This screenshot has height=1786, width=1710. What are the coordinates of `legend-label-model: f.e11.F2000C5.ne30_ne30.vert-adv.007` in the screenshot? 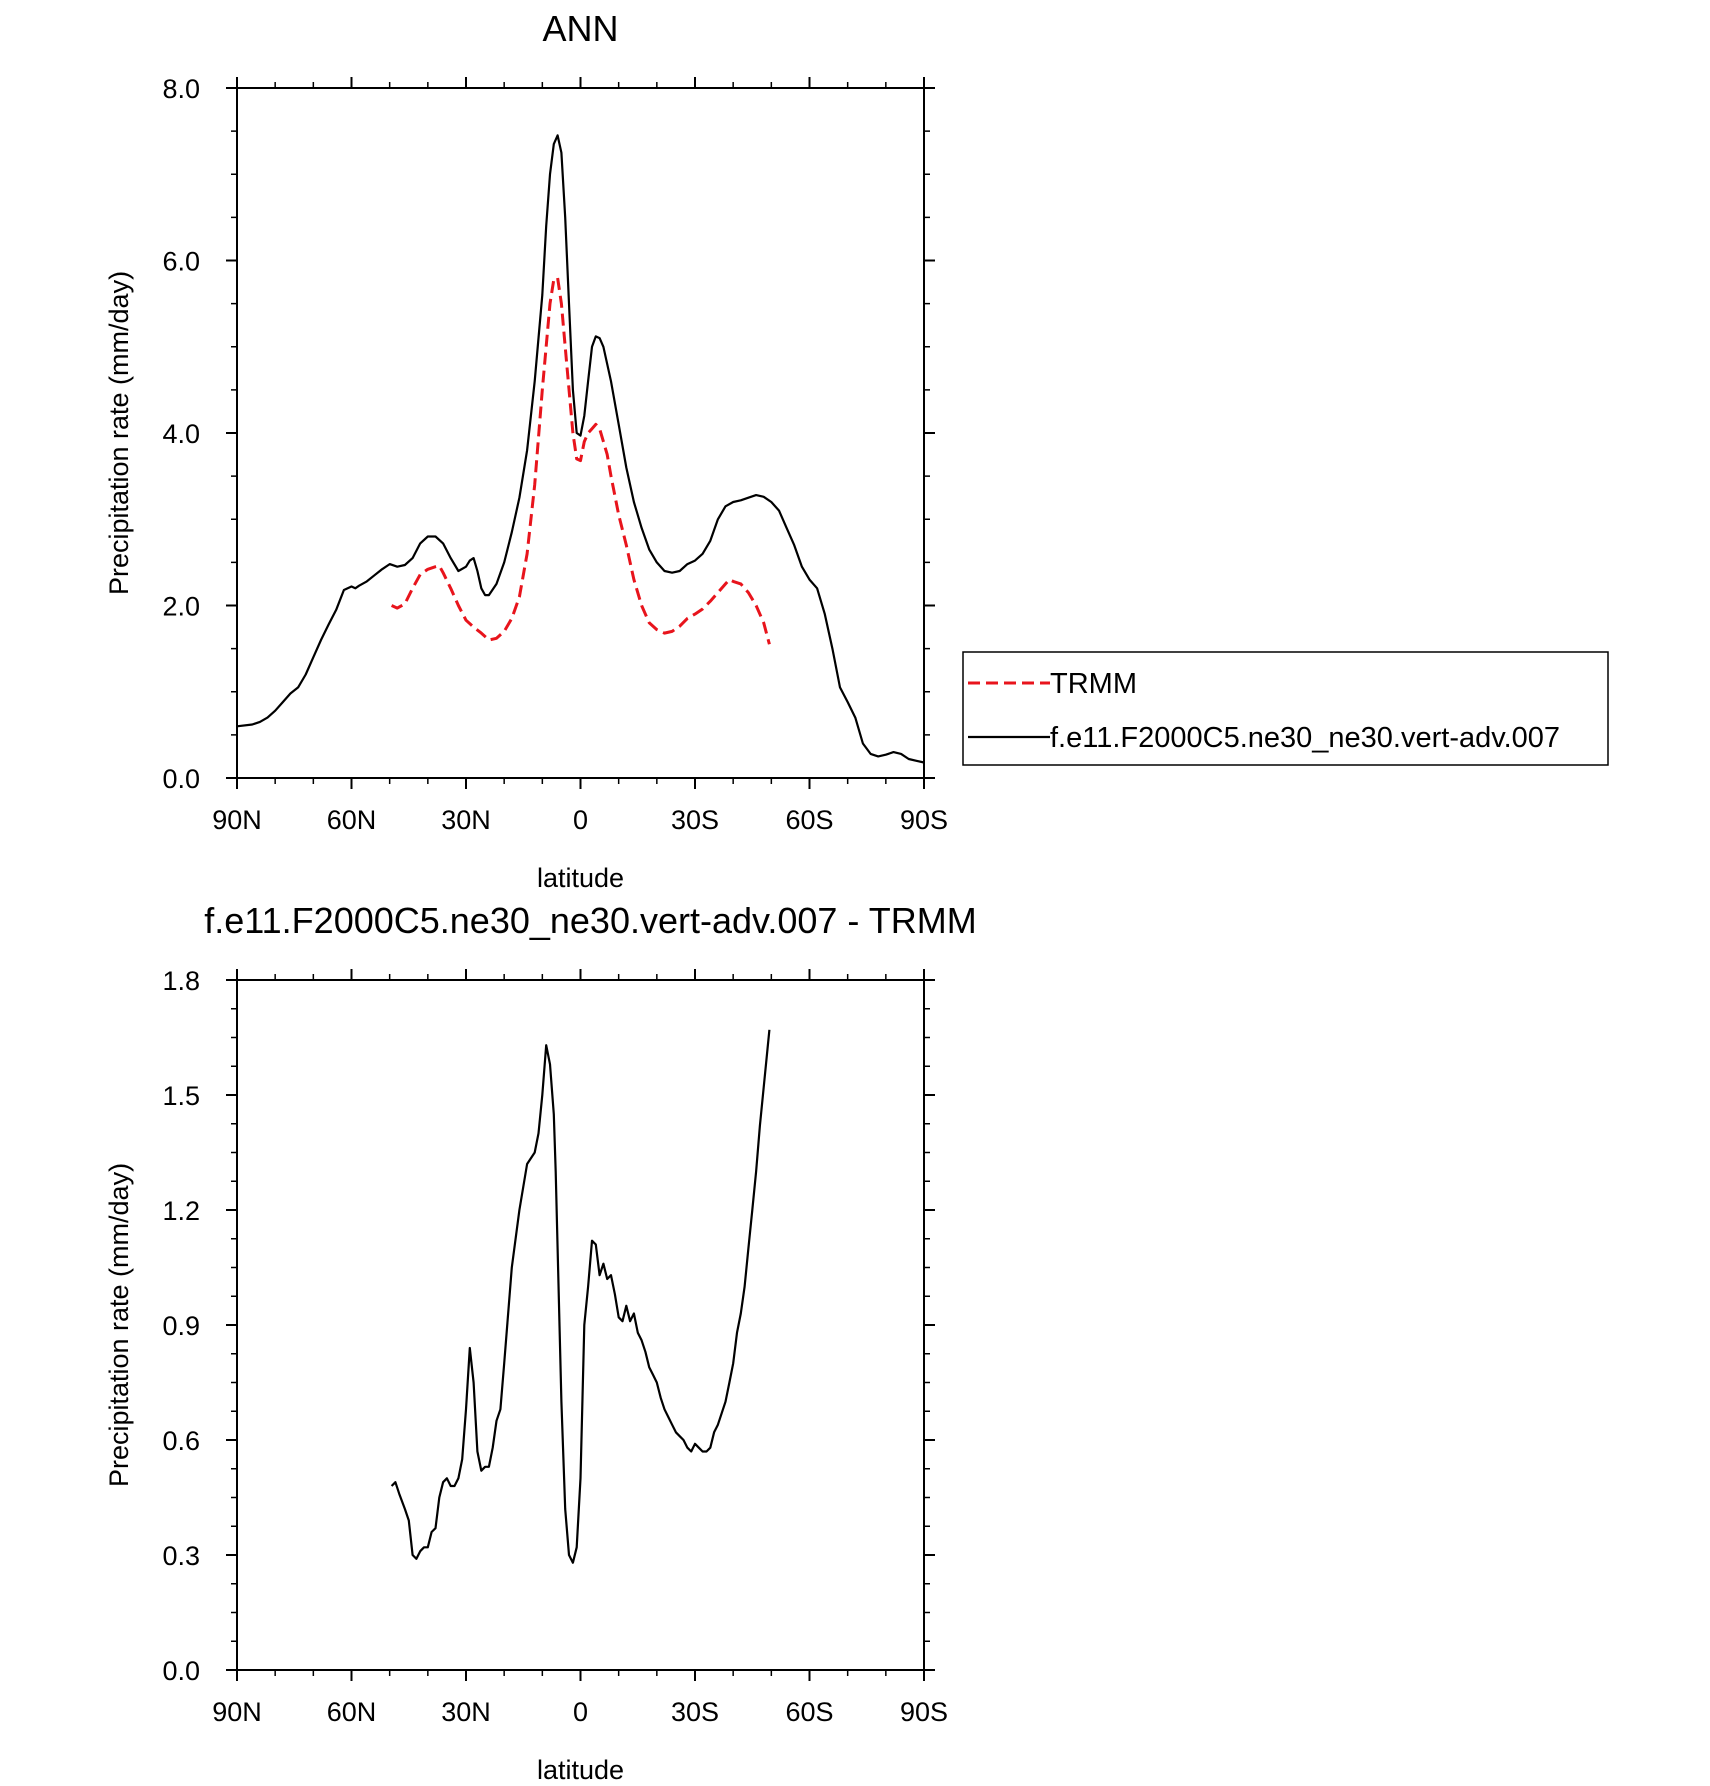 It's located at (1305, 738).